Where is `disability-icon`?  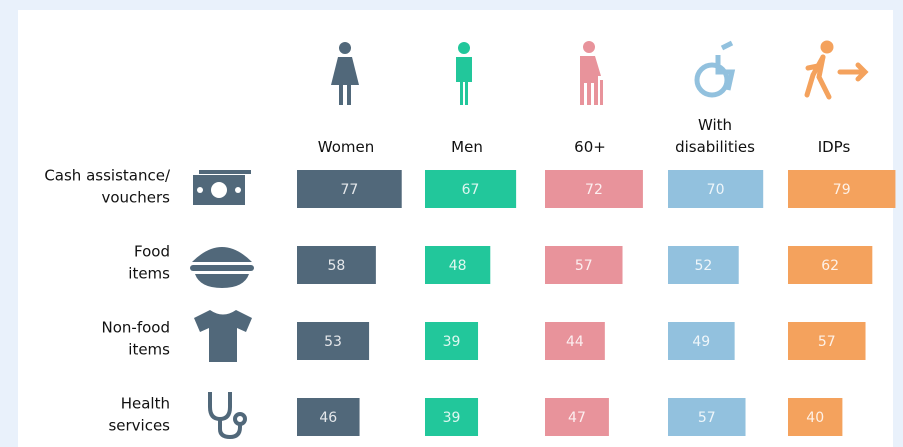 disability-icon is located at coordinates (715, 69).